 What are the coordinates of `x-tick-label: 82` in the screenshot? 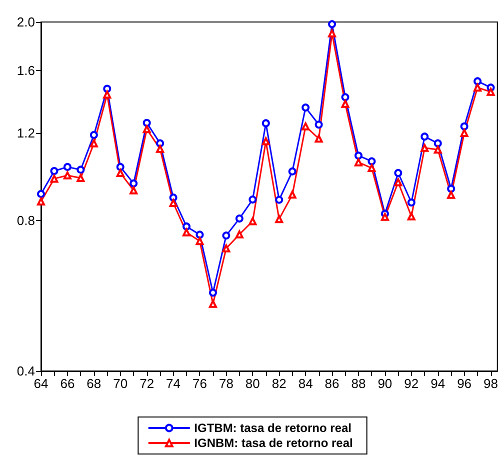 It's located at (279, 383).